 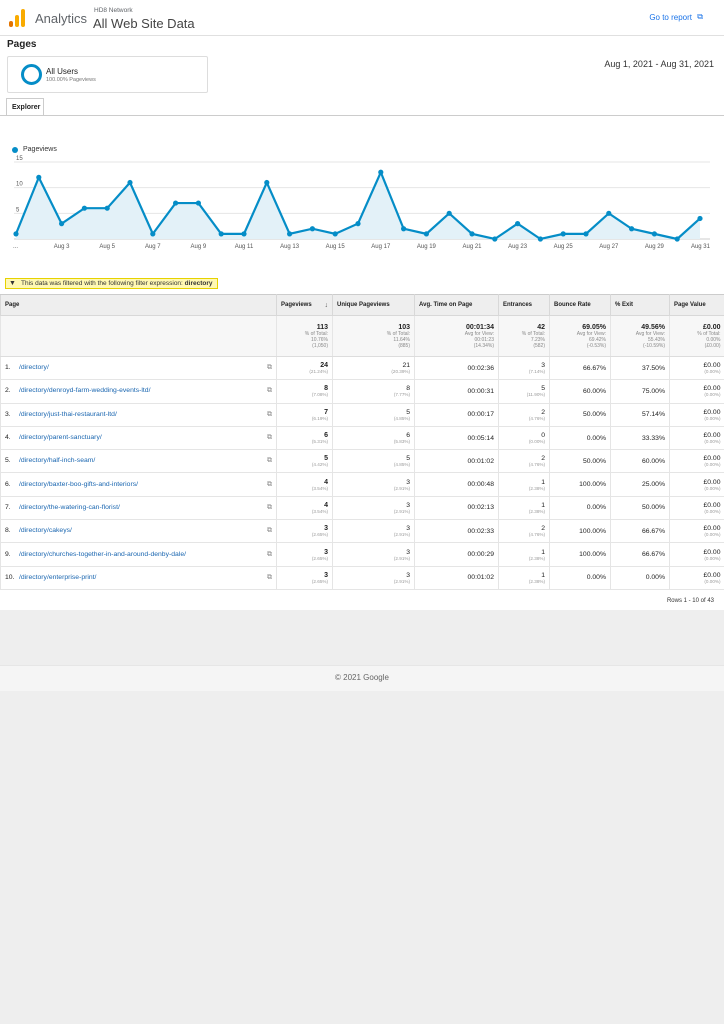 I want to click on page-link: /directory/the-watering-can-florist/, so click(x=69, y=507).